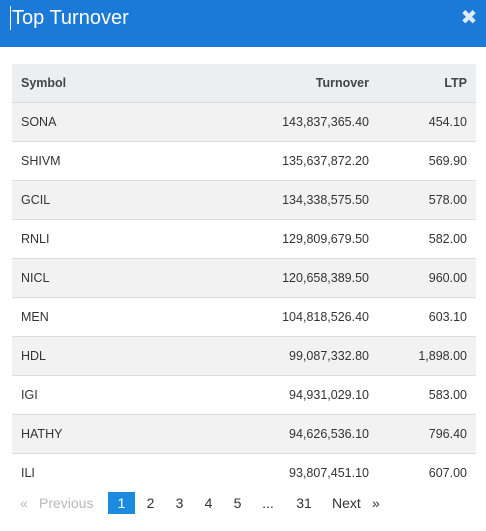 The image size is (486, 531). What do you see at coordinates (244, 238) in the screenshot?
I see `table-row: RNLI 129,809,679.50 582.00` at bounding box center [244, 238].